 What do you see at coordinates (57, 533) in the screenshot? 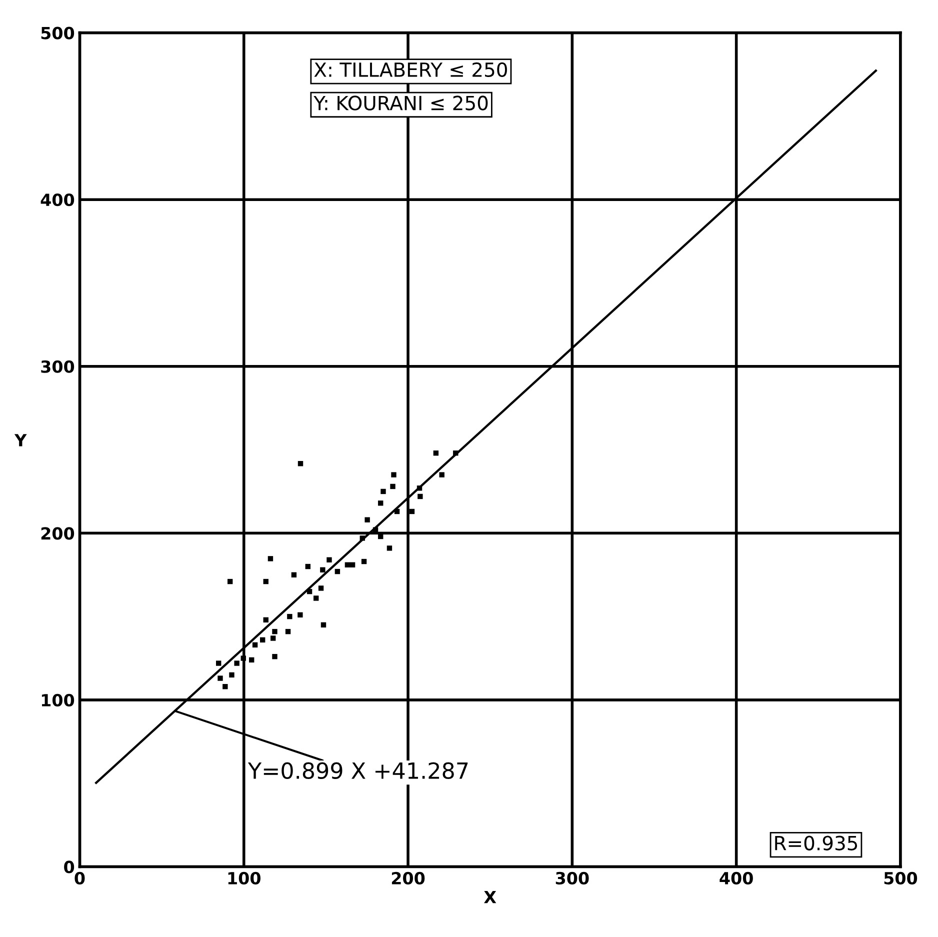
I see `y-tick-label: 200` at bounding box center [57, 533].